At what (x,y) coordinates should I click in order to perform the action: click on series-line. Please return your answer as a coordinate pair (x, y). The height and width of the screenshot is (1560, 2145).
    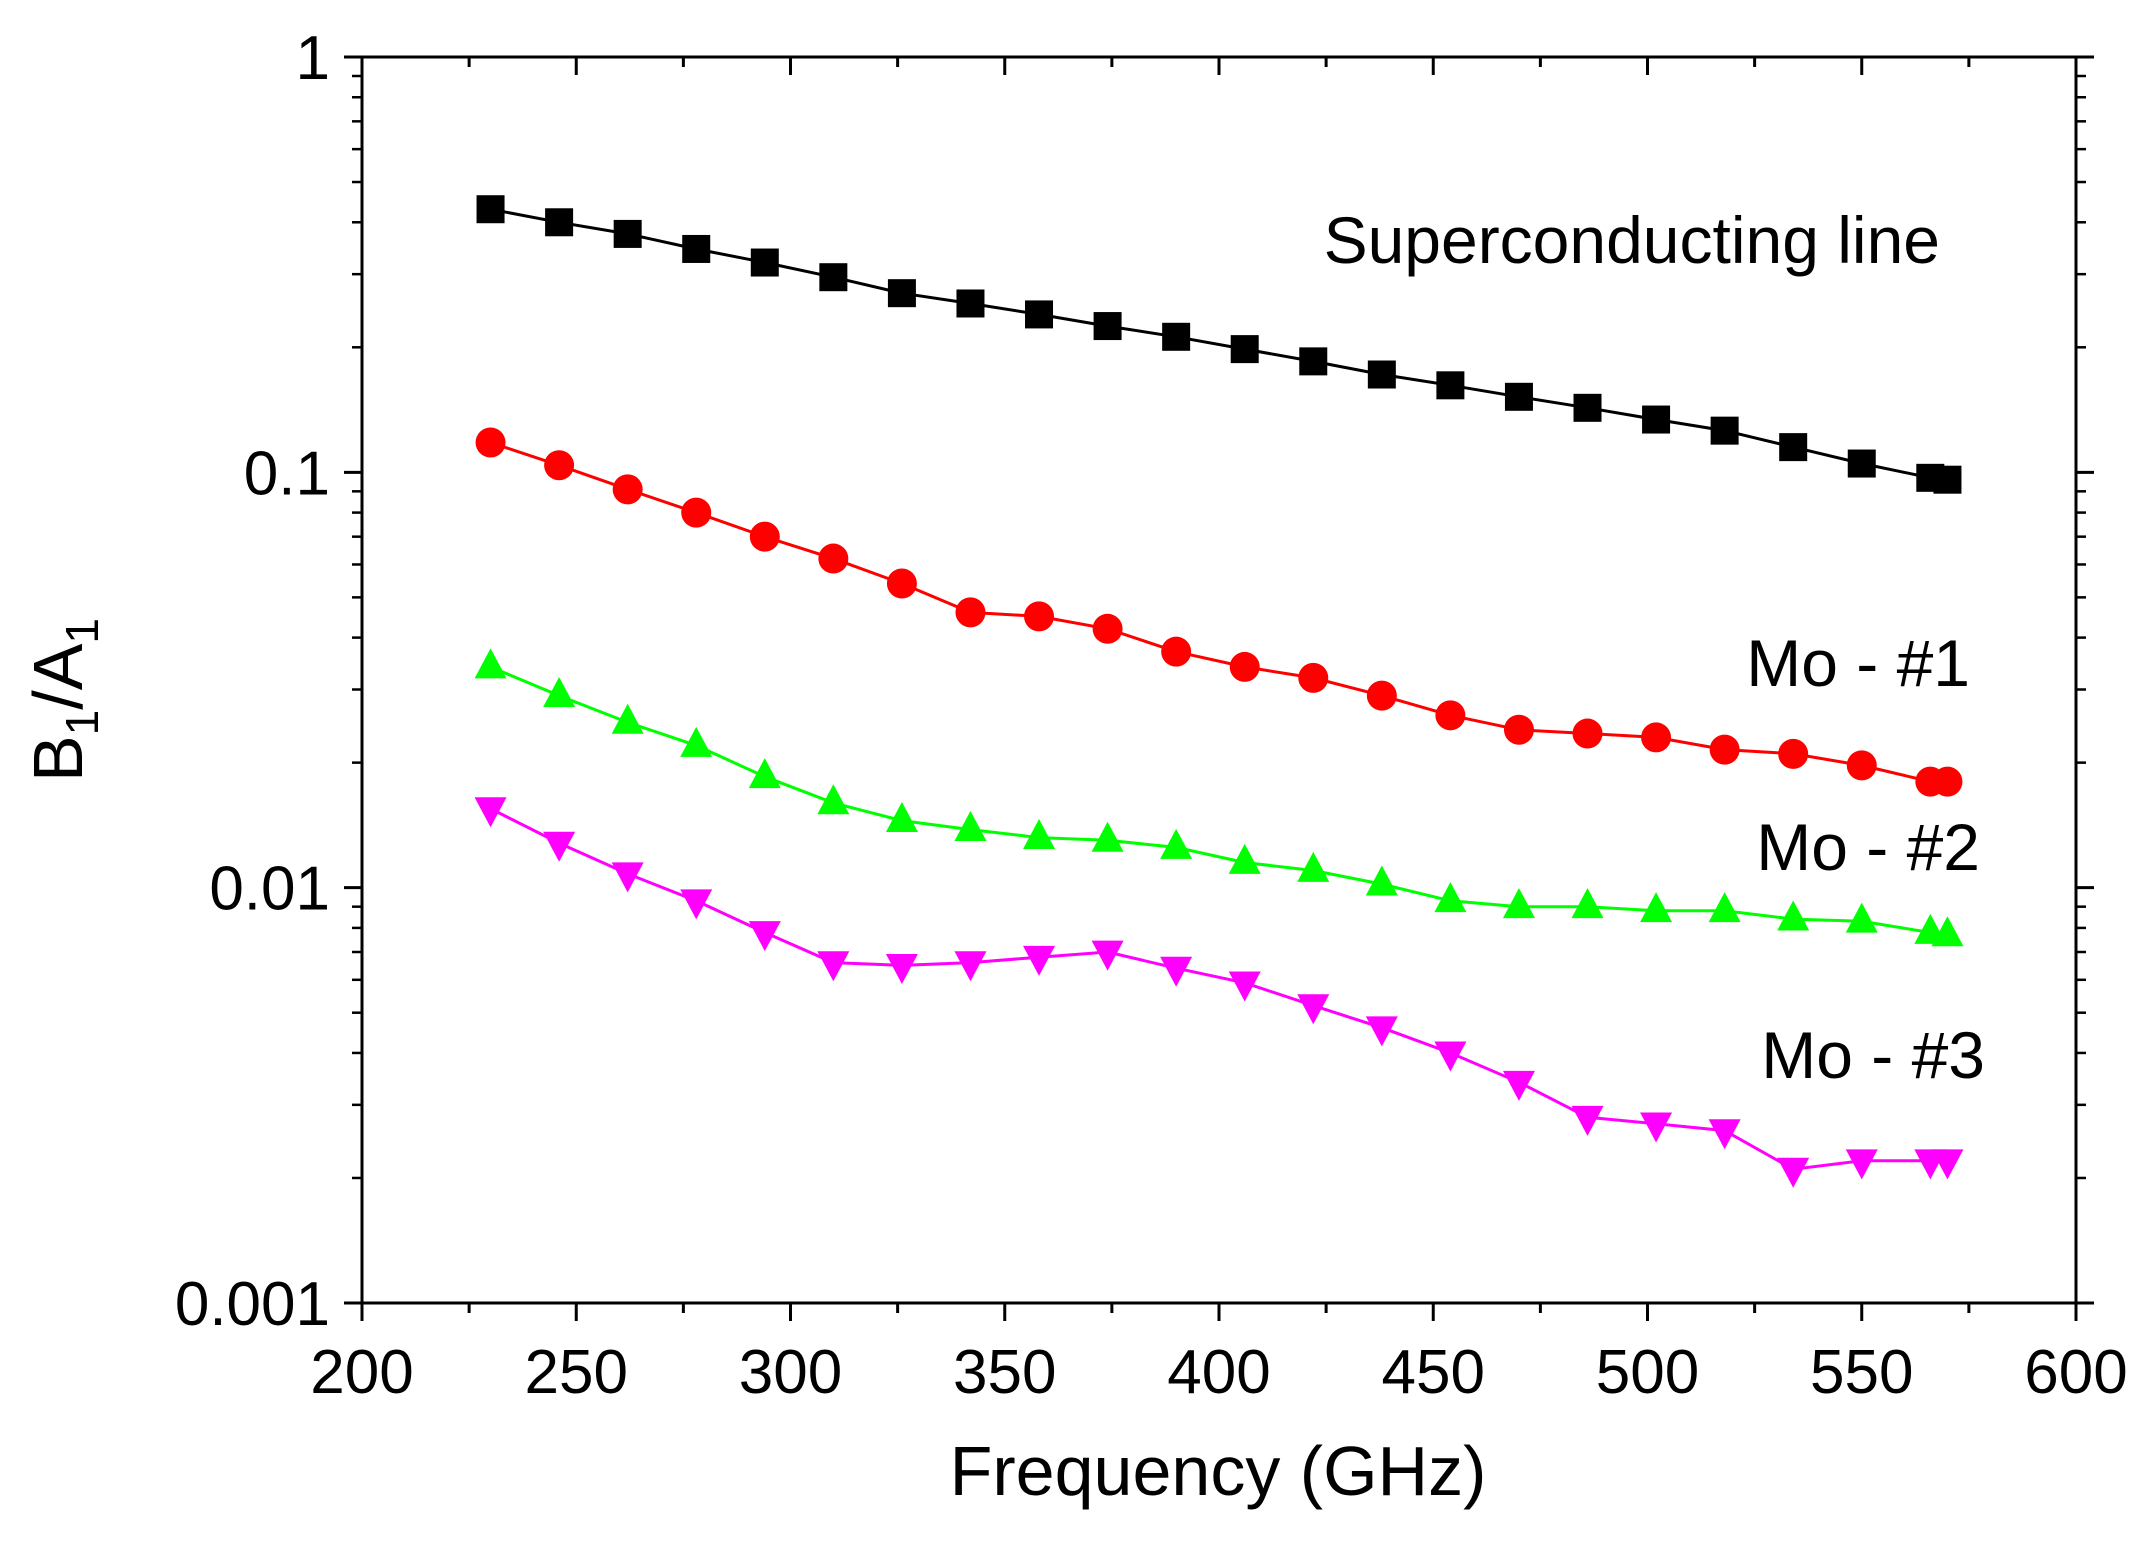
    Looking at the image, I should click on (1219, 612).